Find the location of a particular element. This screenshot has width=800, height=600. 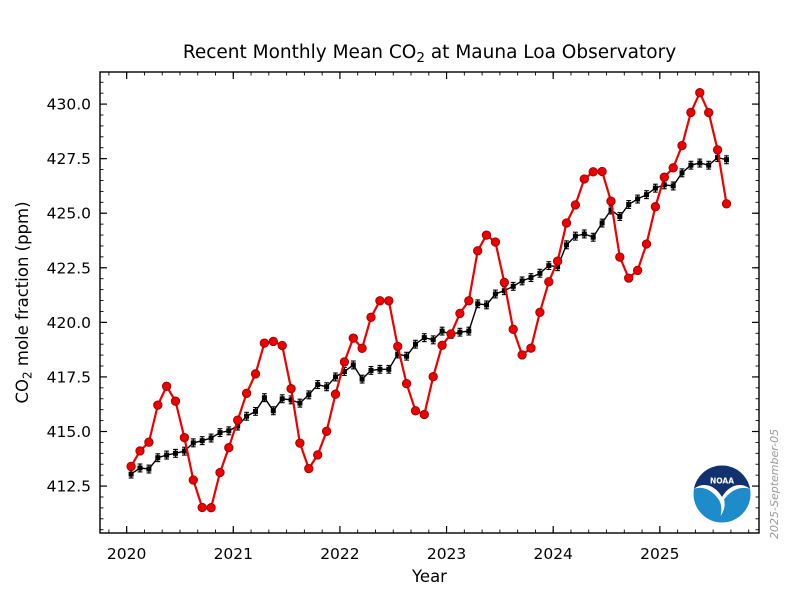

noaa-logo-sky is located at coordinates (722, 481).